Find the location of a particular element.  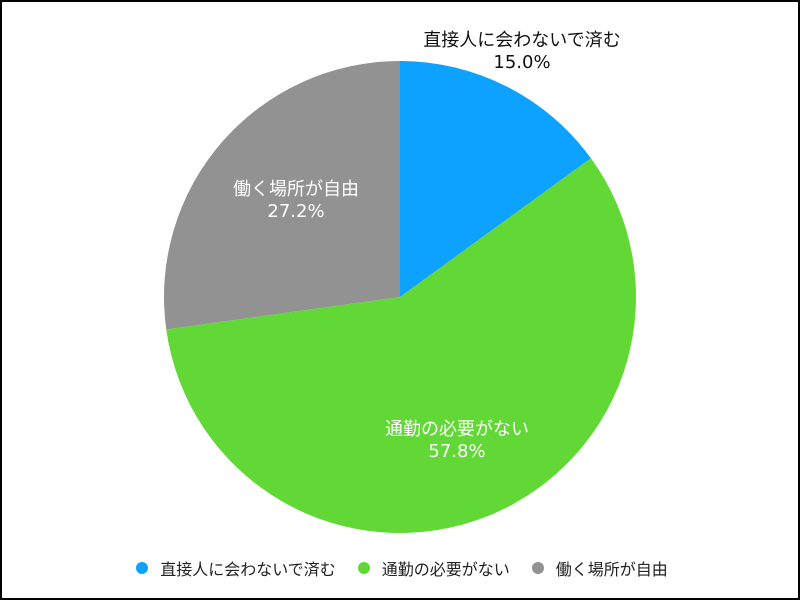

legend-label-0: 直接人に会わないで済む is located at coordinates (248, 569).